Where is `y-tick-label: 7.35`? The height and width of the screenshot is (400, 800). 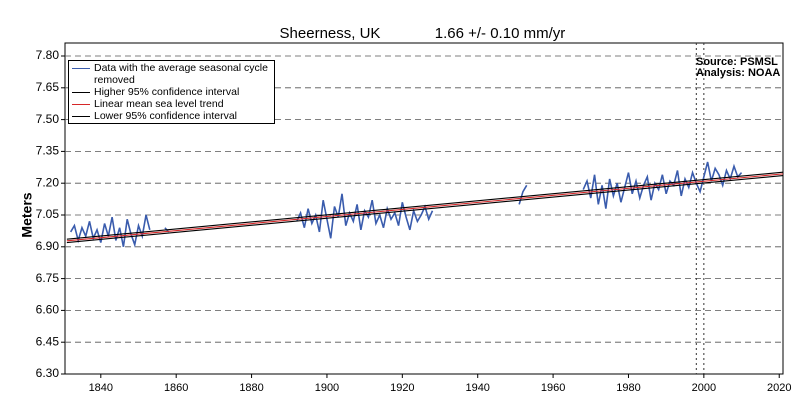 y-tick-label: 7.35 is located at coordinates (48, 151).